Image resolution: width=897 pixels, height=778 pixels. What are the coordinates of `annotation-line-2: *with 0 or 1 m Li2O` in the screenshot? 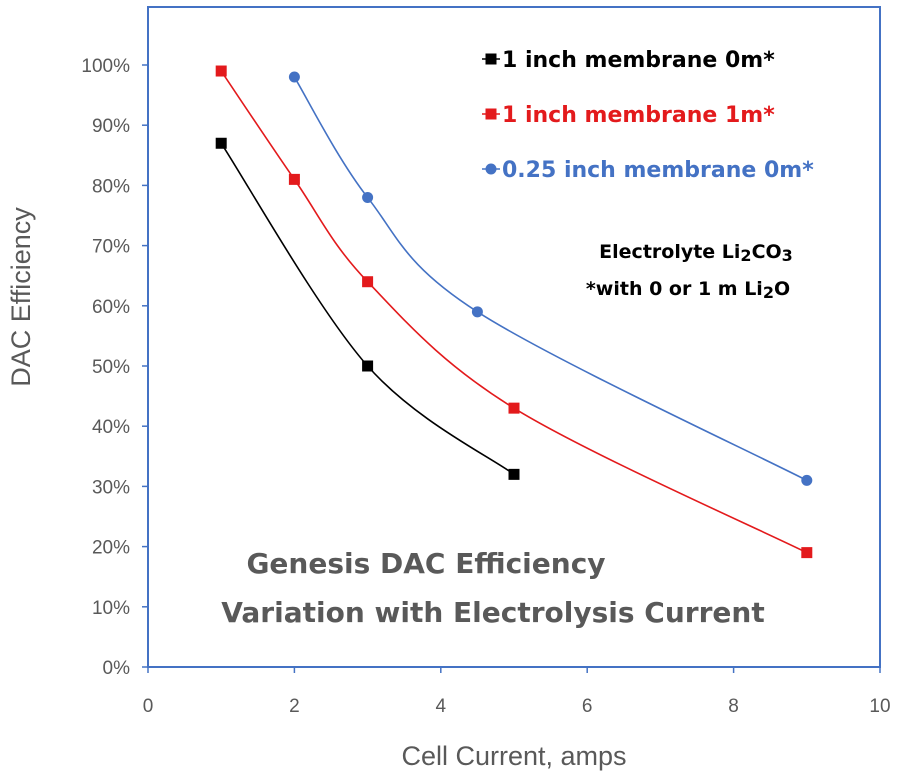 It's located at (688, 290).